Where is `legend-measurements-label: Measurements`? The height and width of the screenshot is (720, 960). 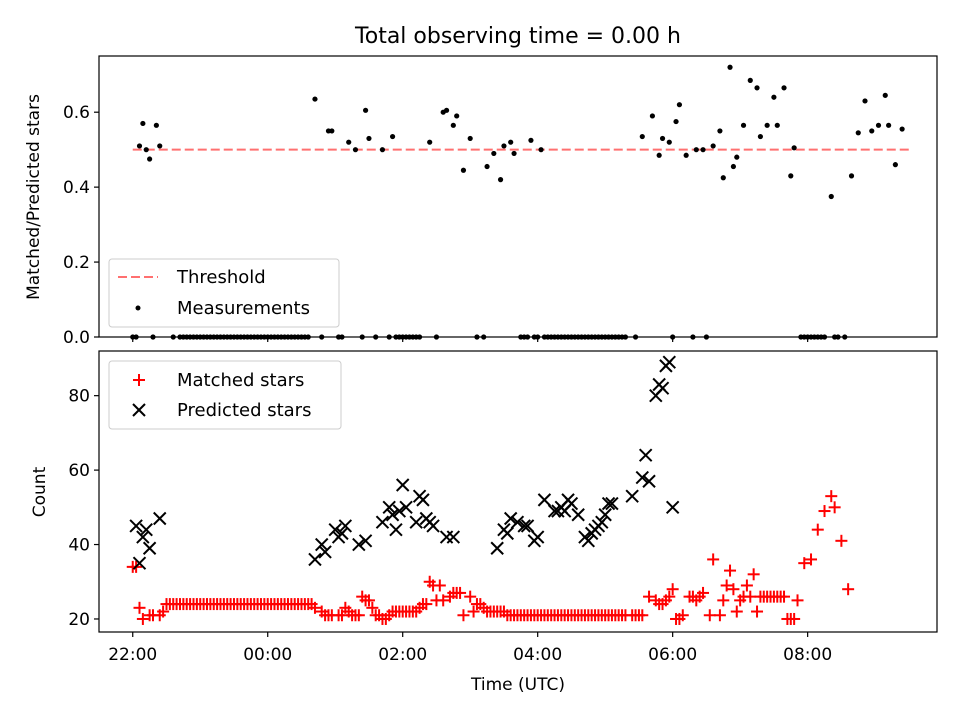 legend-measurements-label: Measurements is located at coordinates (243, 308).